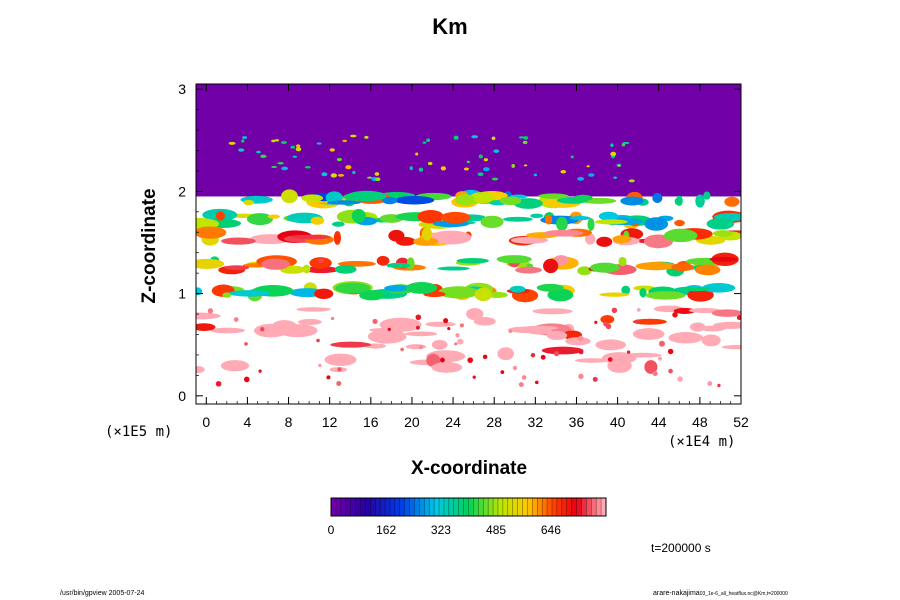  I want to click on colorbar: 0 162 323 485 646, so click(467, 517).